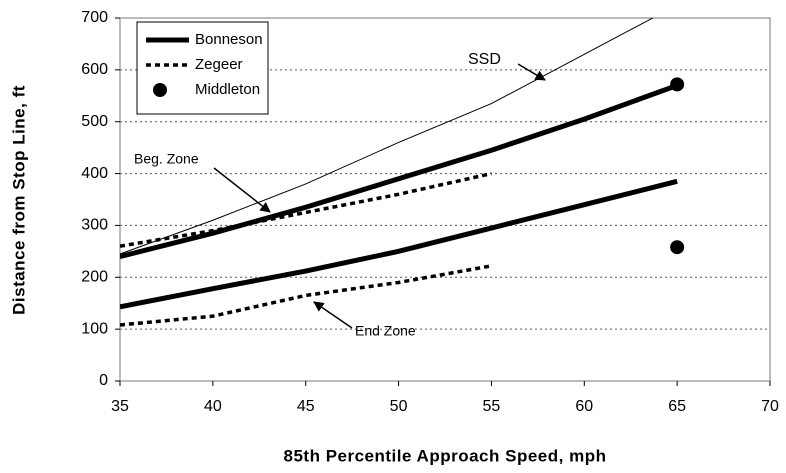  What do you see at coordinates (94, 69) in the screenshot?
I see `y-tick-label: 600` at bounding box center [94, 69].